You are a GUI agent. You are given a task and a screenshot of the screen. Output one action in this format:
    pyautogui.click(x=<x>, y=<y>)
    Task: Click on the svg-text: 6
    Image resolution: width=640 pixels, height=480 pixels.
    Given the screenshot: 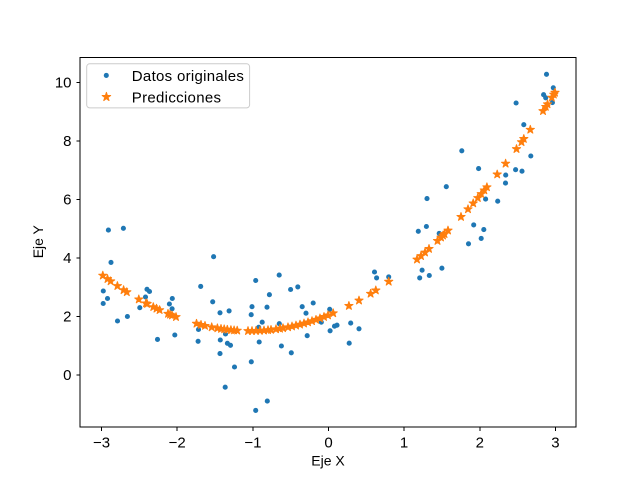 What is the action you would take?
    pyautogui.click(x=67, y=200)
    